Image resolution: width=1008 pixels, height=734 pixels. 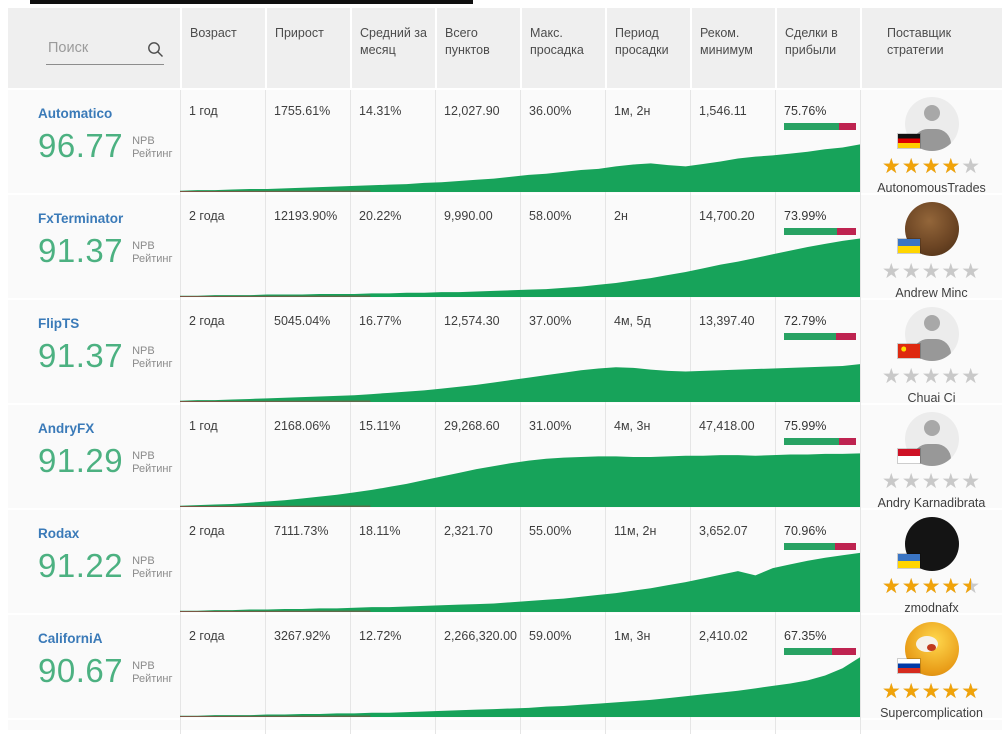 What do you see at coordinates (817, 143) in the screenshot?
I see `profit-trades-cell: 75.76%` at bounding box center [817, 143].